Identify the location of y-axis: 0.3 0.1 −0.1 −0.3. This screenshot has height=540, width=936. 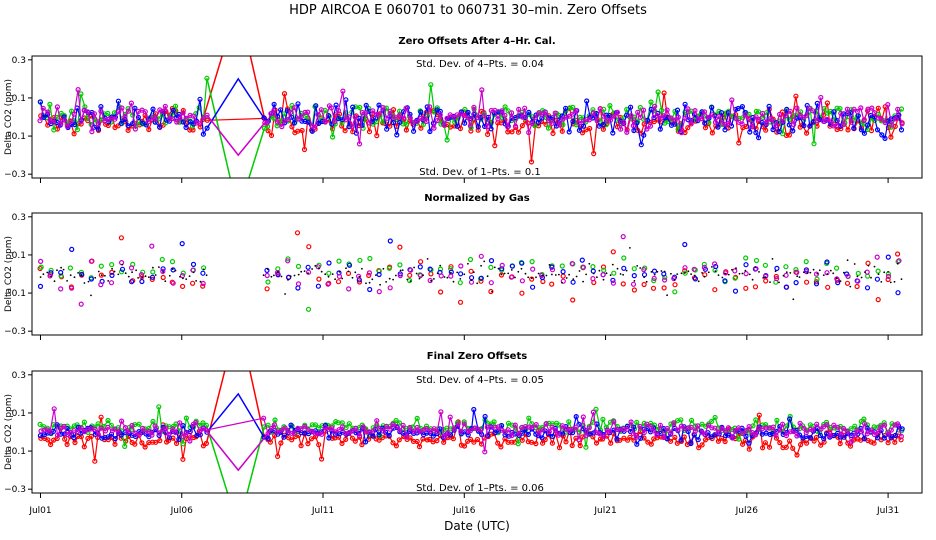
(18, 433).